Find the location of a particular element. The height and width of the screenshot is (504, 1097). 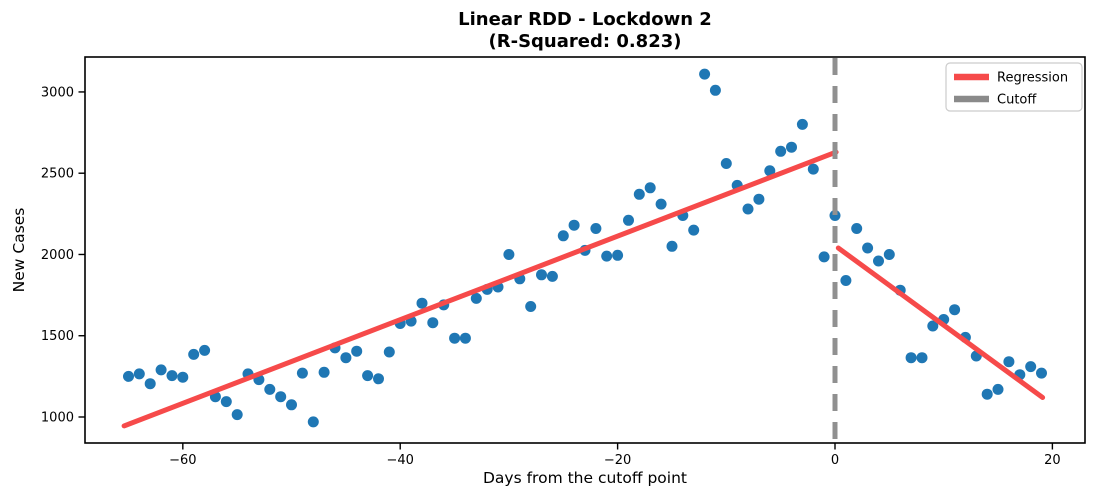

x-axis-label: Days from the cutoff point is located at coordinates (585, 478).